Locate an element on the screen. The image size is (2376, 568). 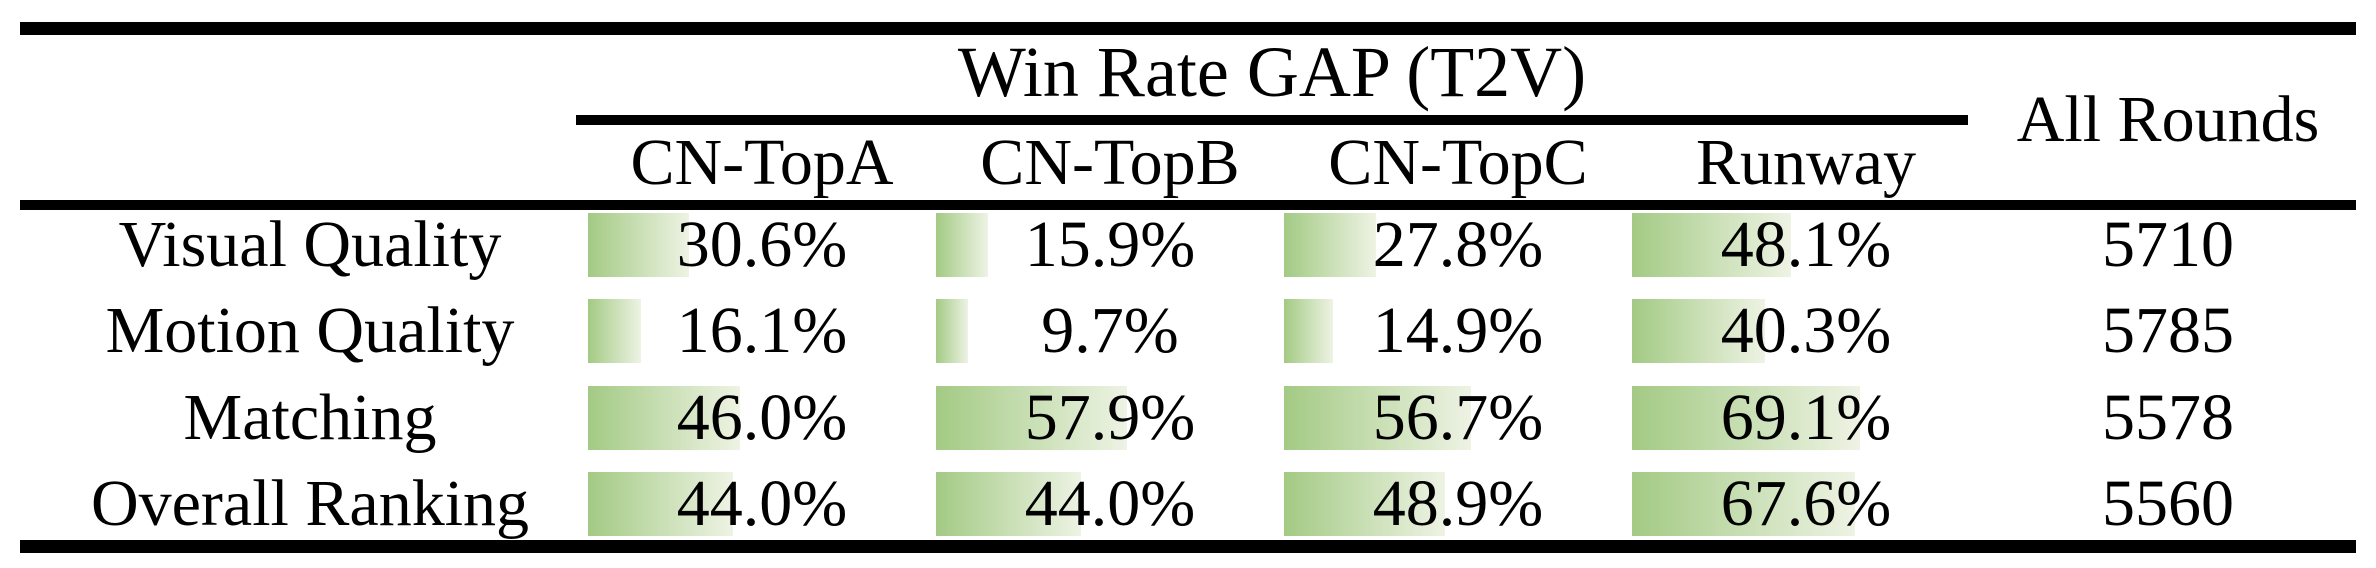
table-title: Win Rate GAP (T2V) is located at coordinates (1272, 72).